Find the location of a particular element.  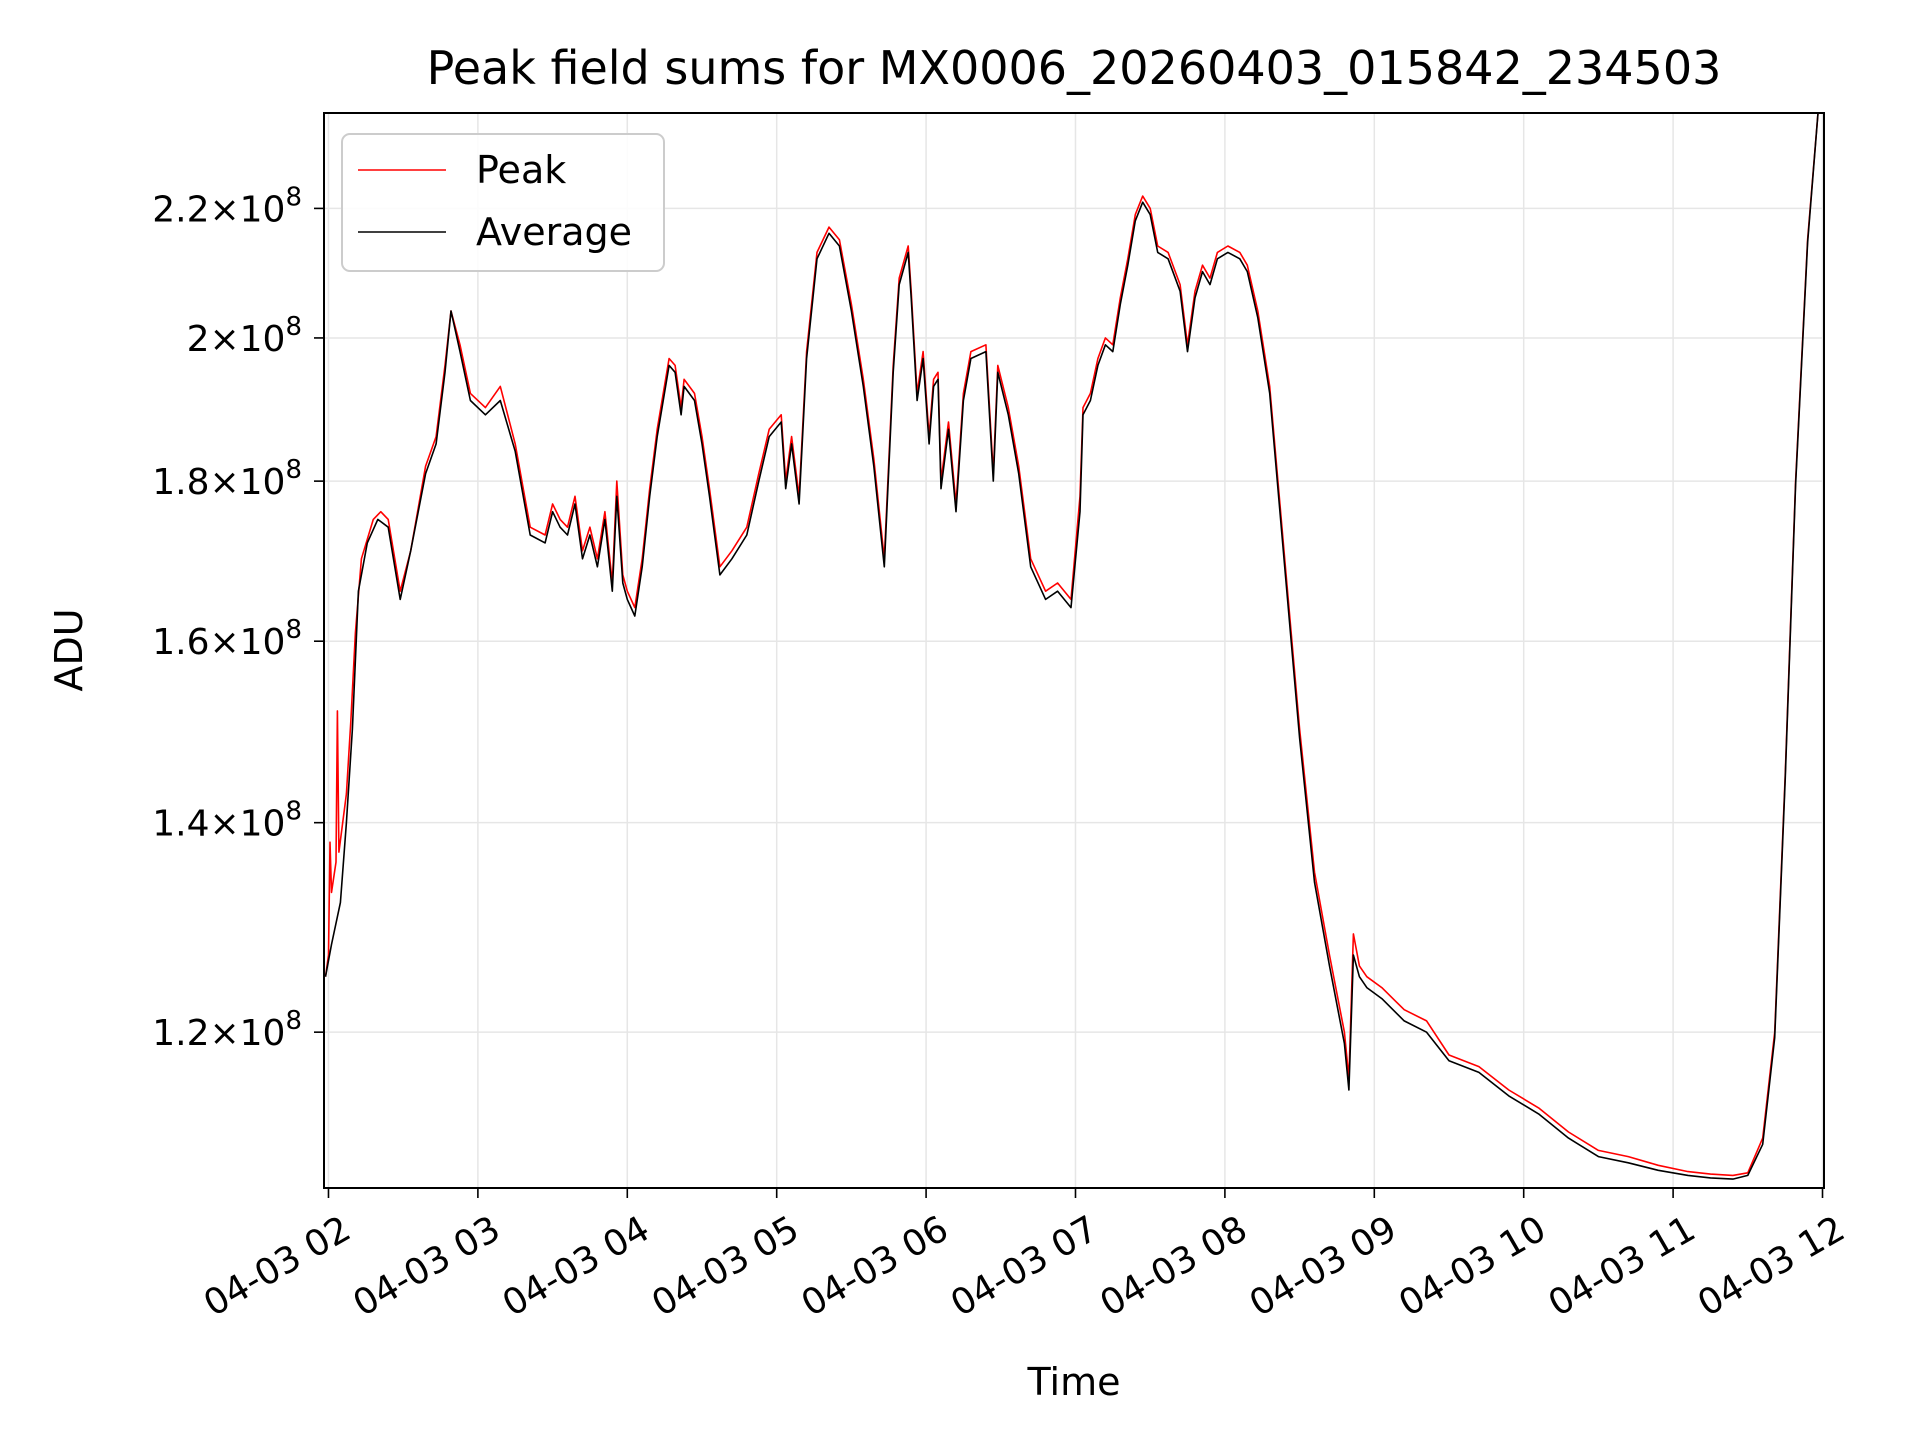

legend: Peak Average is located at coordinates (503, 202).